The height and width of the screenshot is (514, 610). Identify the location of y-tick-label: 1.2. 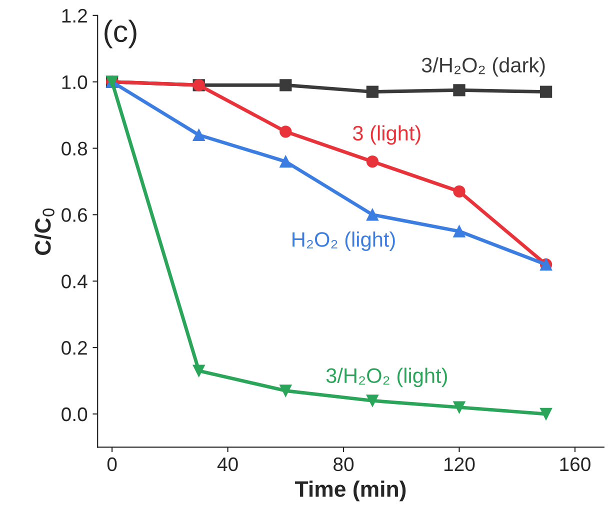
(74, 15).